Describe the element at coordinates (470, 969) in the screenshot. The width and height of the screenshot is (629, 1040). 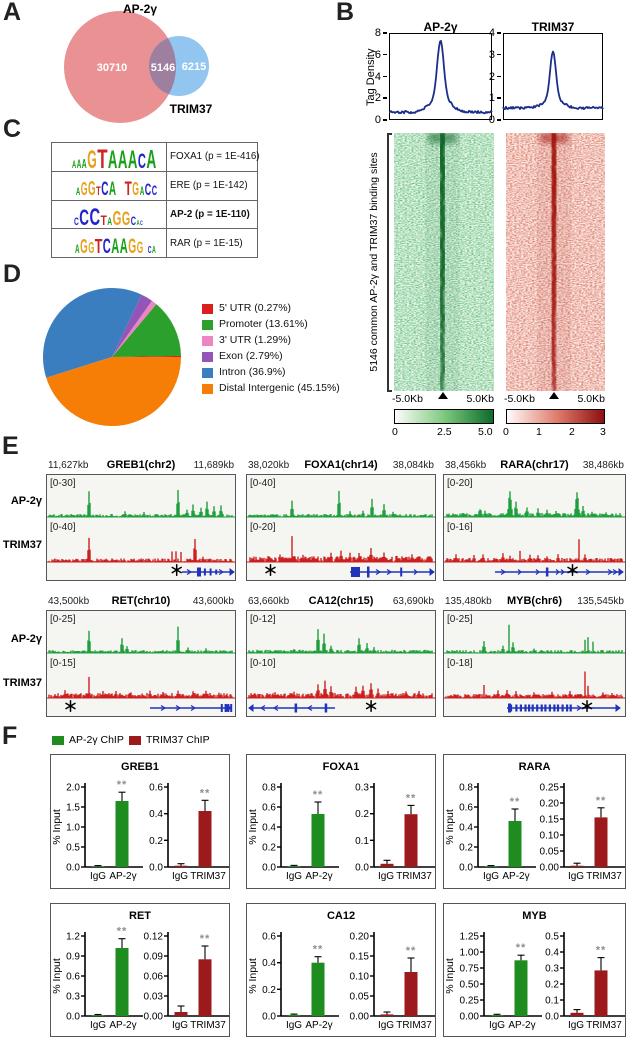
I see `svg-text: 0.75` at that location.